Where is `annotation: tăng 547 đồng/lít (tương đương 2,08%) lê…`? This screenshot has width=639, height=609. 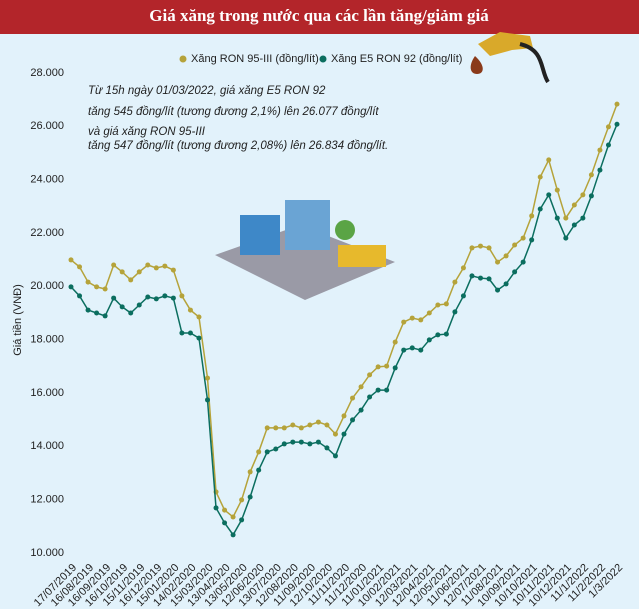
annotation: tăng 547 đồng/lít (tương đương 2,08%) lê… is located at coordinates (238, 146).